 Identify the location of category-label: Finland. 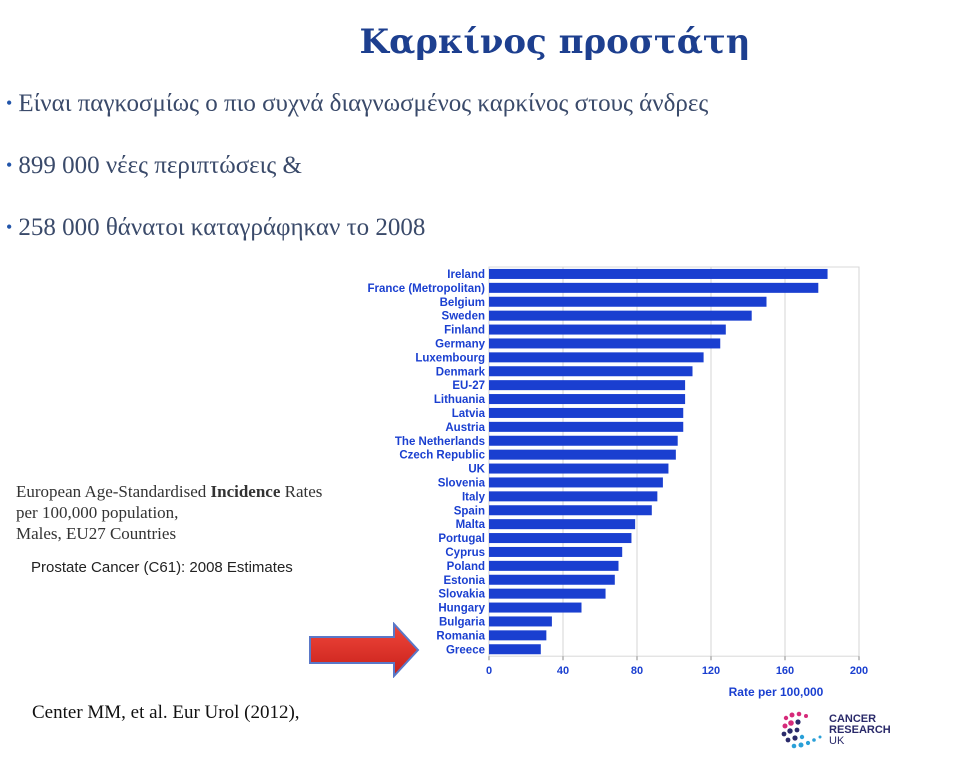
(464, 331).